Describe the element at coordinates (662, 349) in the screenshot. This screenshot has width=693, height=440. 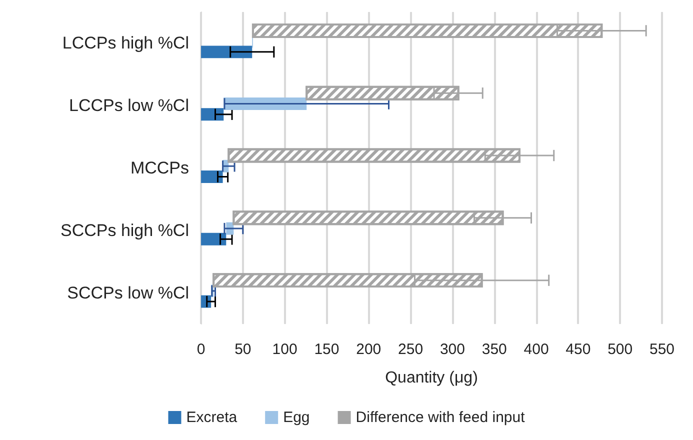
I see `x-tick-label: 550` at that location.